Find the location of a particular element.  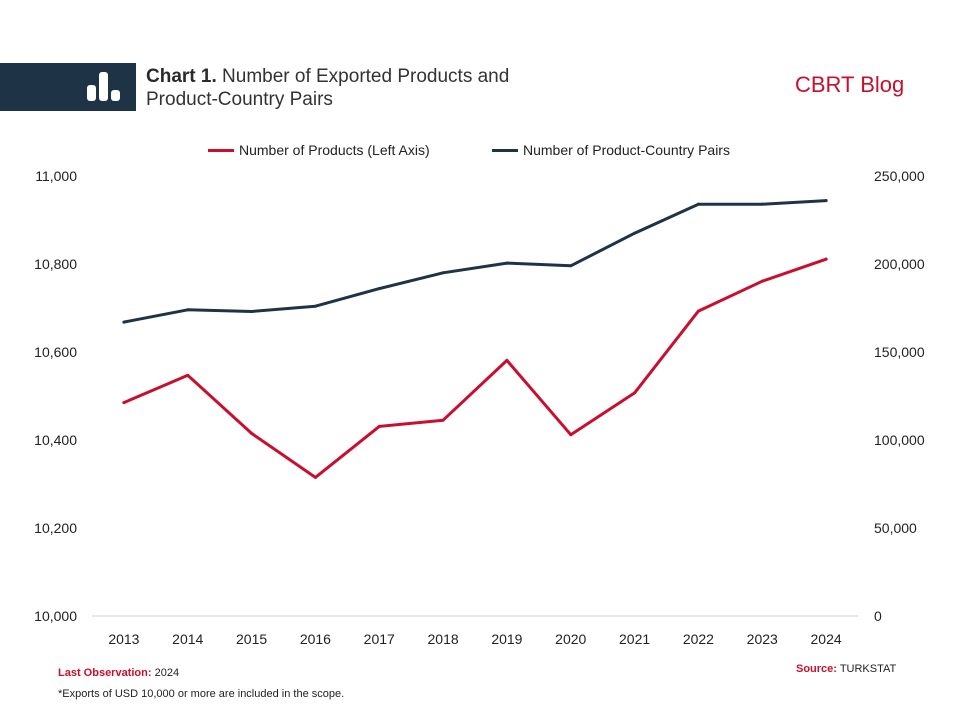

legend-swatch-pairs is located at coordinates (505, 150).